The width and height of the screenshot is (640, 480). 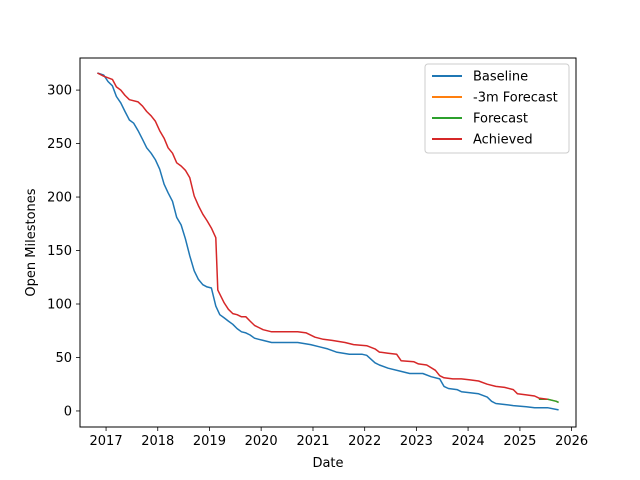 What do you see at coordinates (59, 198) in the screenshot?
I see `y-tick-label: 200` at bounding box center [59, 198].